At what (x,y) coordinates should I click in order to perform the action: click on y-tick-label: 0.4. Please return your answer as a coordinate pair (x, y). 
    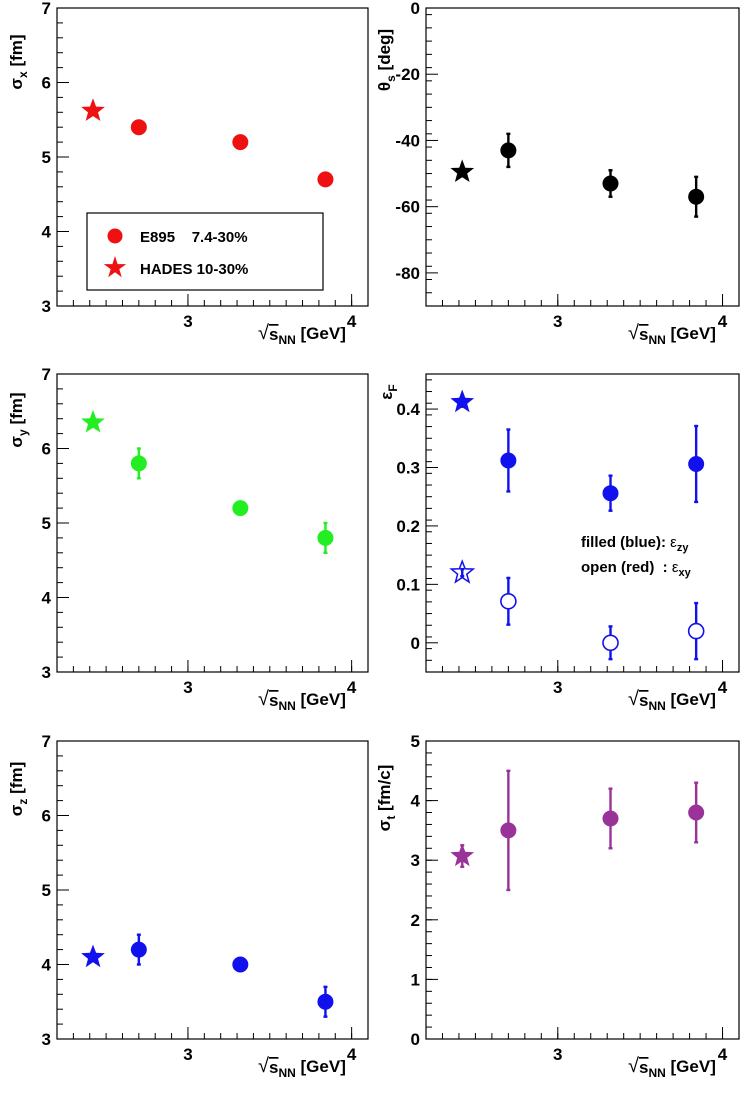
    Looking at the image, I should click on (408, 409).